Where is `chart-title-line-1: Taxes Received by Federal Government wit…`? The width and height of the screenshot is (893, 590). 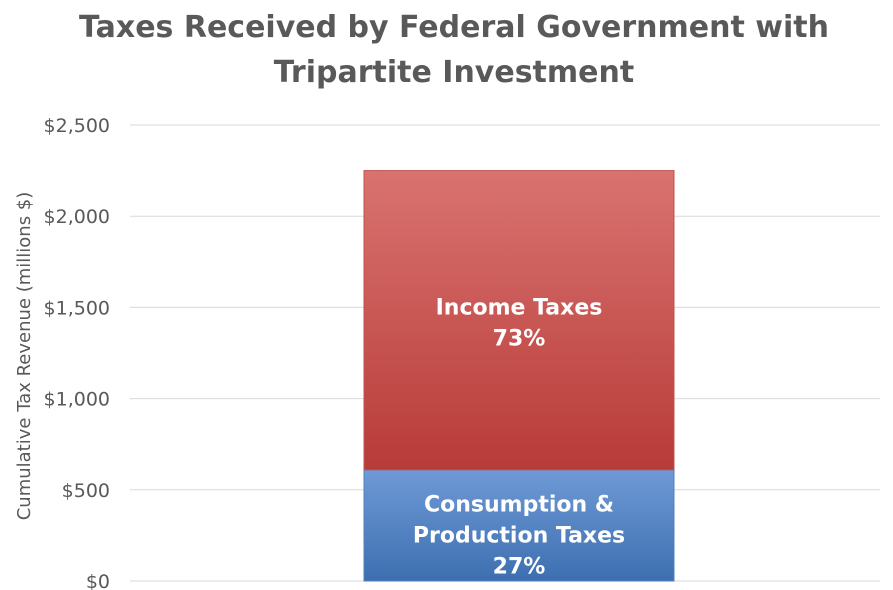
chart-title-line-1: Taxes Received by Federal Government wit… is located at coordinates (454, 27).